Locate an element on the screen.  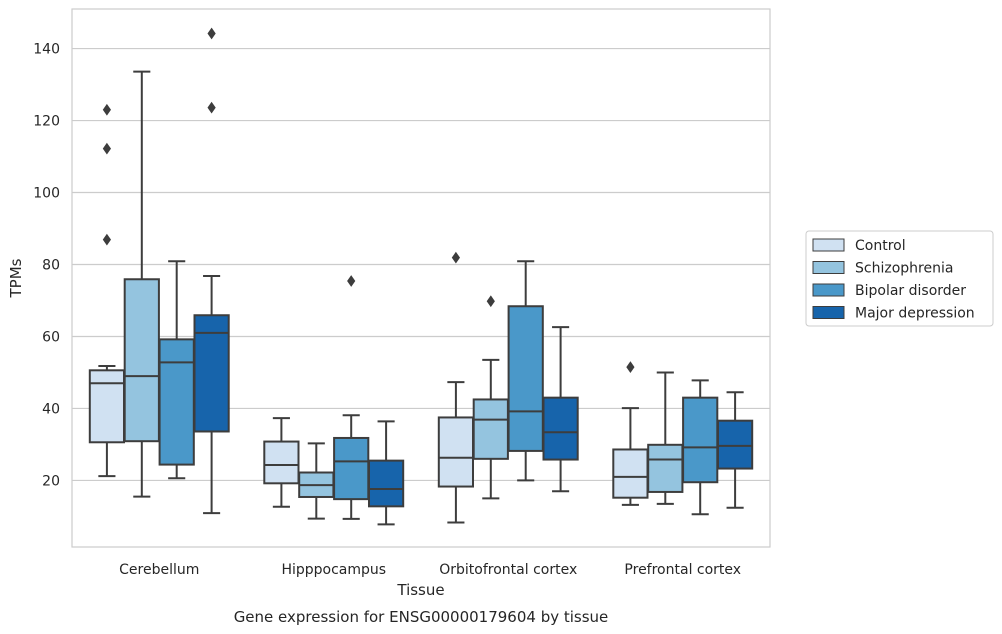
y-axis-label: TPMs is located at coordinates (16, 278).